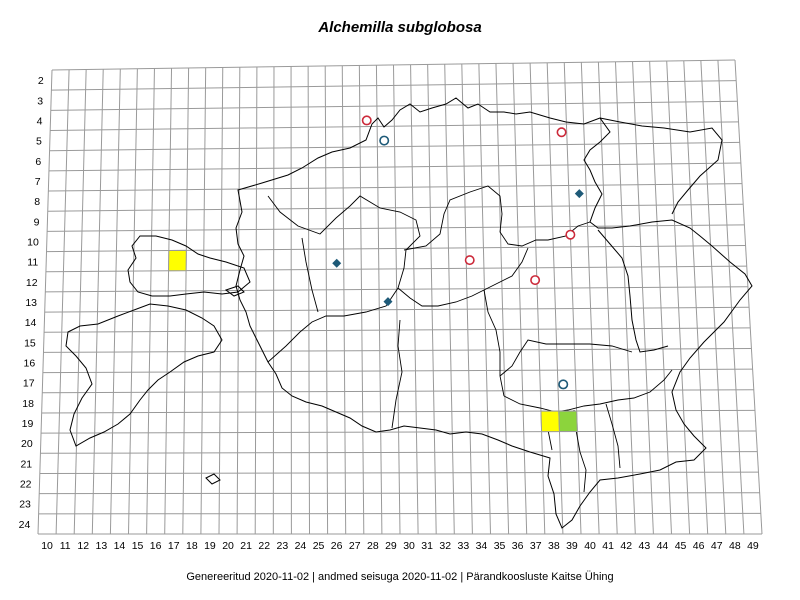 The height and width of the screenshot is (600, 800). I want to click on observation-symbols, so click(458, 252).